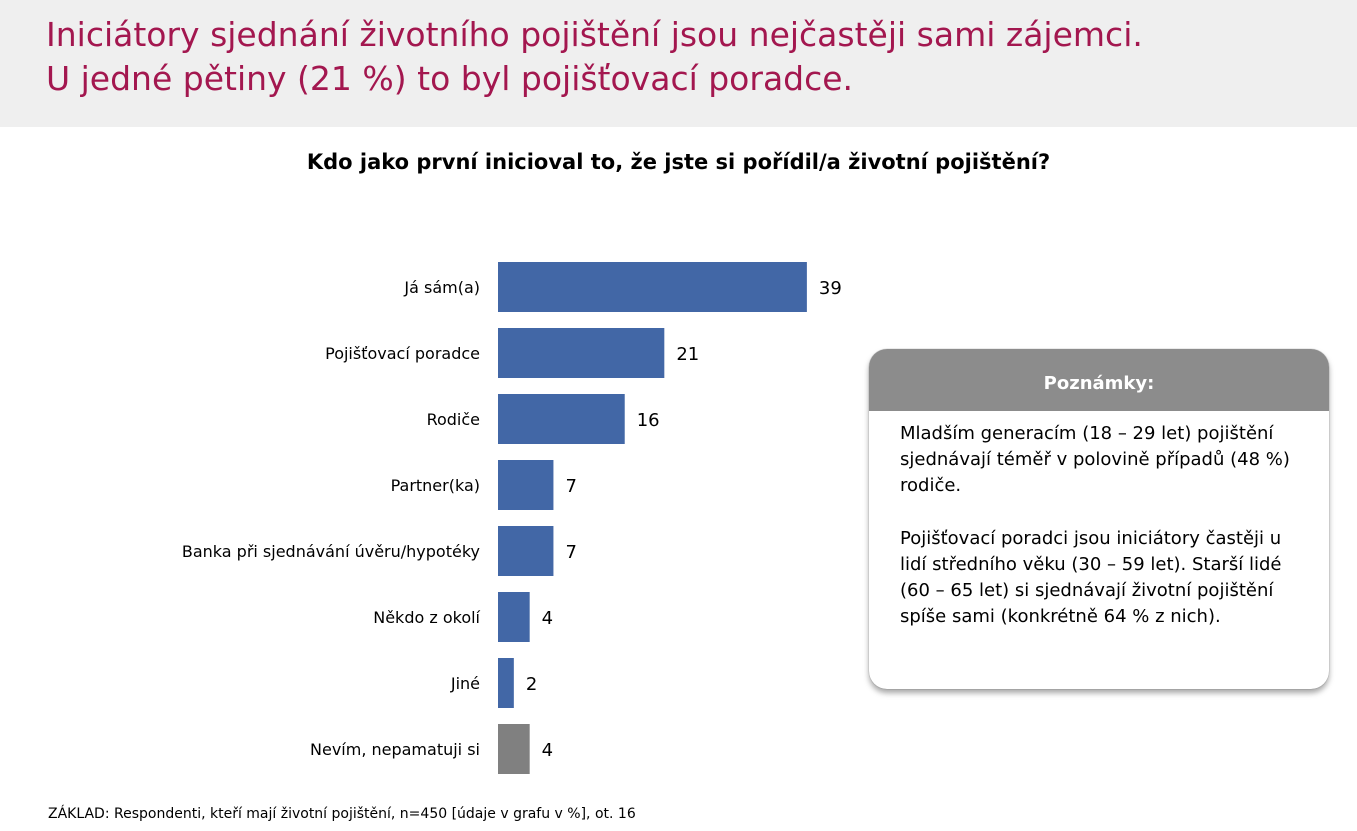  What do you see at coordinates (331, 551) in the screenshot?
I see `category-label: Banka při sjednávání úvěru/hypotéky` at bounding box center [331, 551].